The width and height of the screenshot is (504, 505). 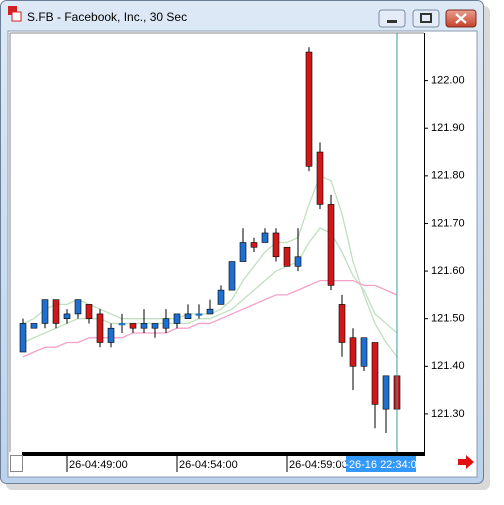 What do you see at coordinates (466, 462) in the screenshot?
I see `scroll-right-arrow` at bounding box center [466, 462].